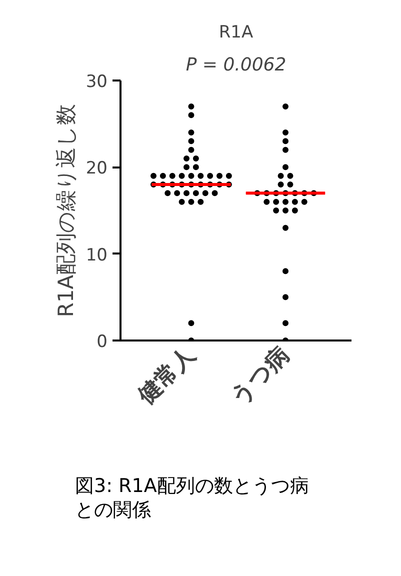 This screenshot has height=576, width=401. Describe the element at coordinates (97, 255) in the screenshot. I see `y-tick-label: 10` at that location.